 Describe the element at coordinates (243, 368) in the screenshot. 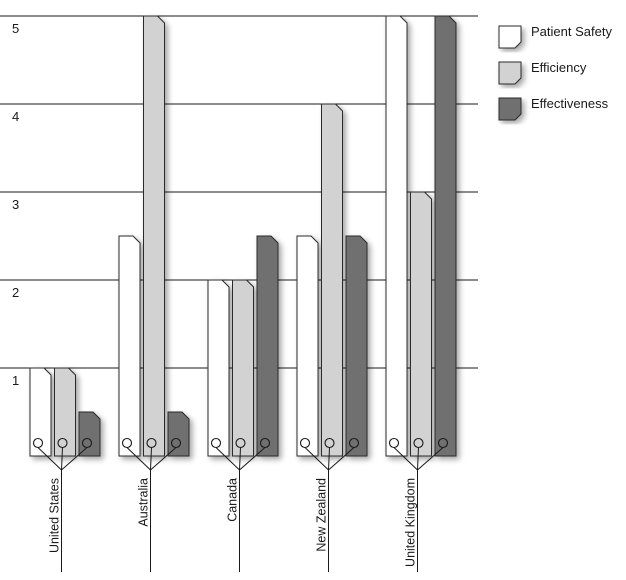

I see `bar-canada-efficiency` at that location.